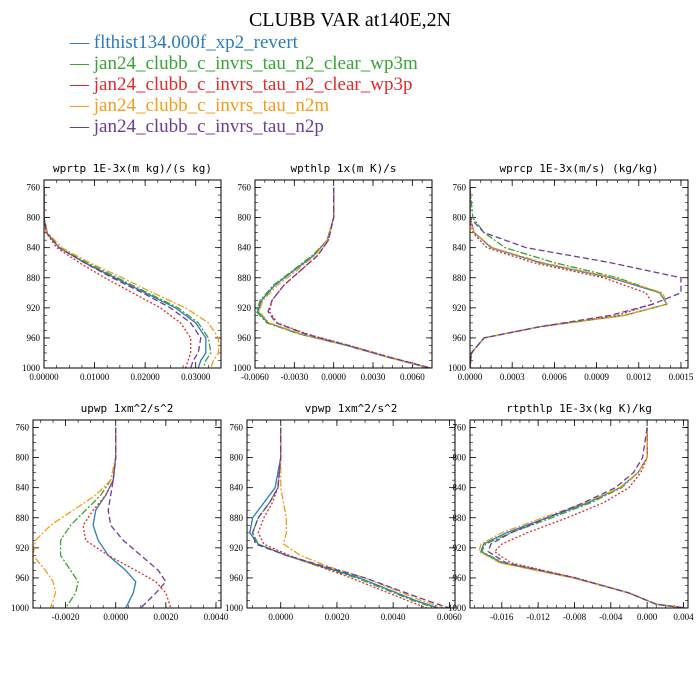  I want to click on x-tick-label: 0.02000, so click(146, 377).